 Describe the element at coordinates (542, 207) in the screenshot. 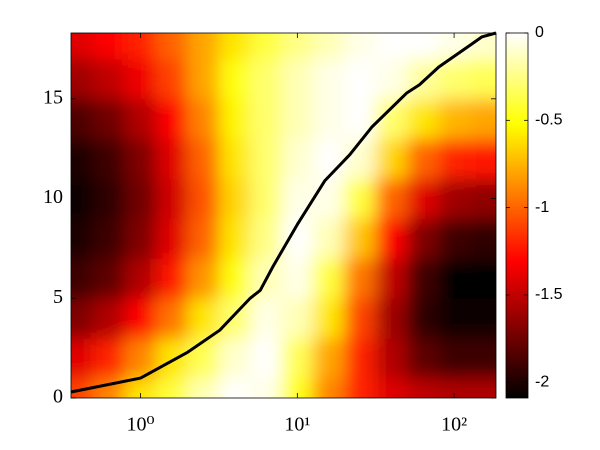

I see `colorbar-tick-label: -1` at that location.